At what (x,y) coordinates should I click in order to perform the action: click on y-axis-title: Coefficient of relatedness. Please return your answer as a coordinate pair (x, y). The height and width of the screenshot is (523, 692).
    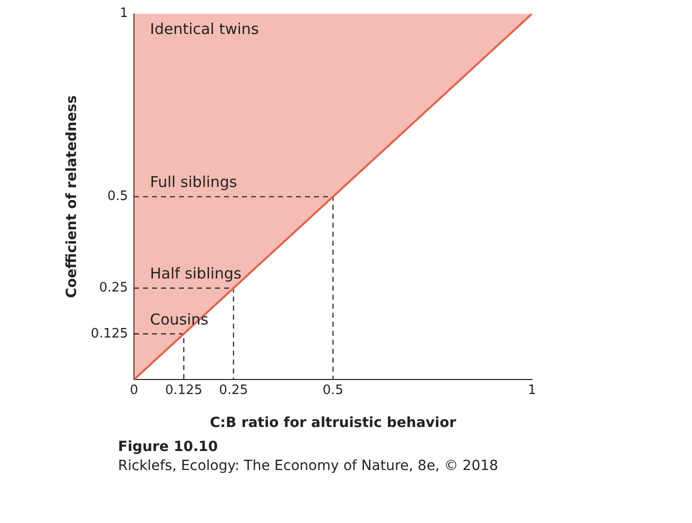
    Looking at the image, I should click on (72, 196).